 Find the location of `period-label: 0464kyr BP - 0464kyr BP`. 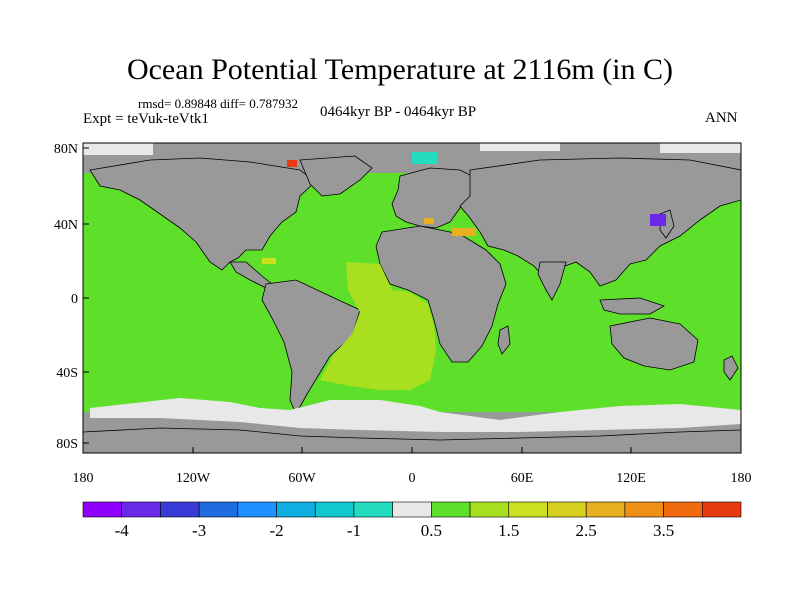

period-label: 0464kyr BP - 0464kyr BP is located at coordinates (398, 112).